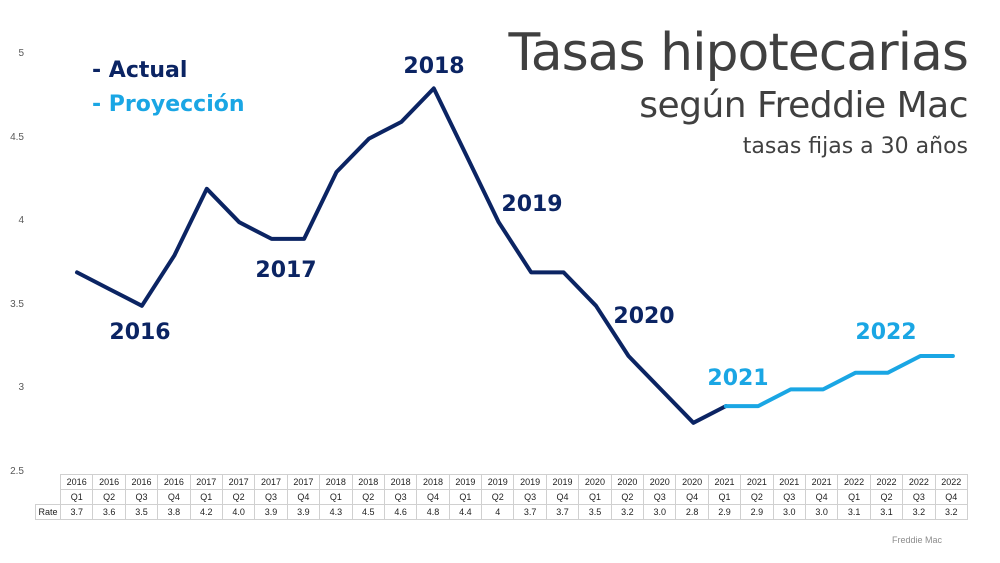 The height and width of the screenshot is (563, 1000). Describe the element at coordinates (206, 512) in the screenshot. I see `table-cell-rate: 4.2` at that location.